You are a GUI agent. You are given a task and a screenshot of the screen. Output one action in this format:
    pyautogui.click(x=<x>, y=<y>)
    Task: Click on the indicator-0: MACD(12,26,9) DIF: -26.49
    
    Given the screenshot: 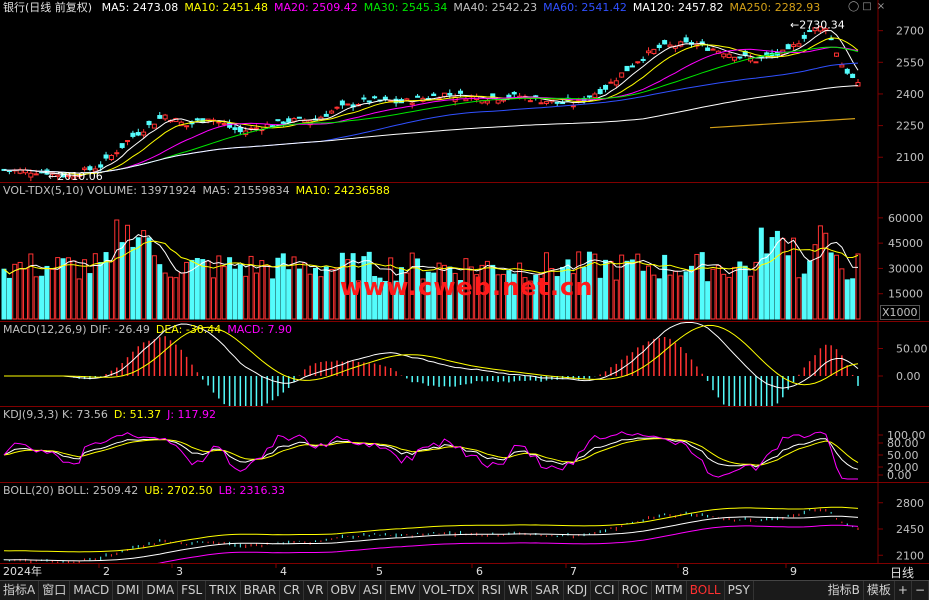 What is the action you would take?
    pyautogui.click(x=76, y=329)
    